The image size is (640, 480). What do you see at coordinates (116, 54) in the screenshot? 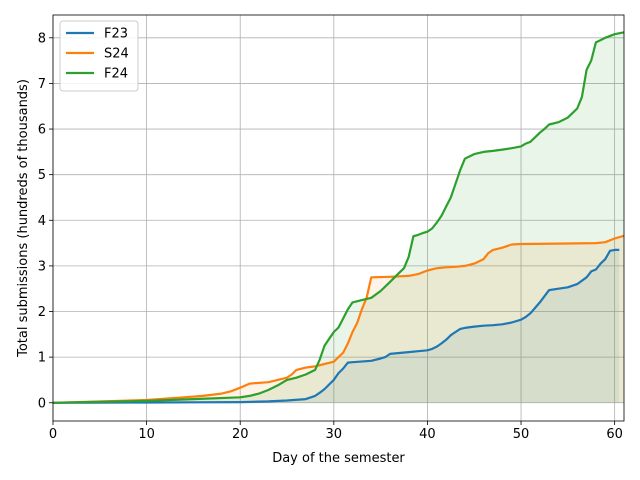
I see `legend-label-s24: S24` at bounding box center [116, 54].